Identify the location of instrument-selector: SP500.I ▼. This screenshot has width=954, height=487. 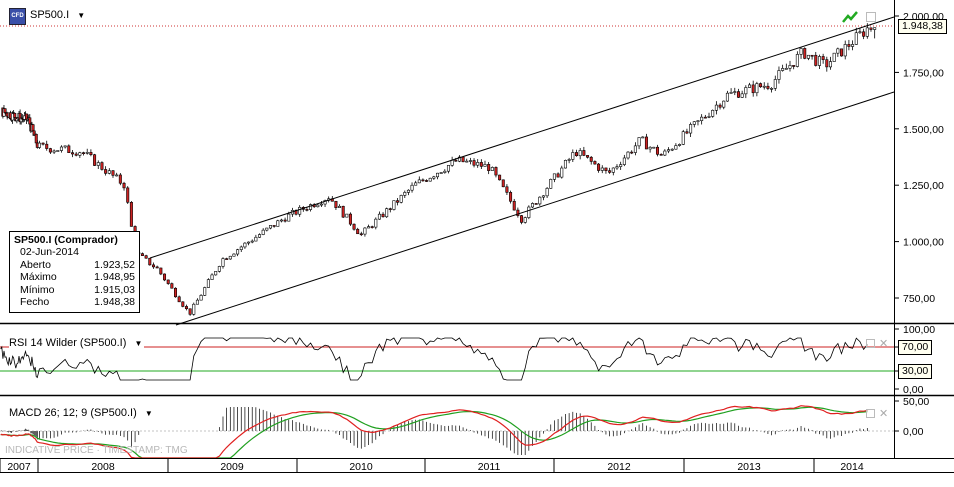
(57, 15).